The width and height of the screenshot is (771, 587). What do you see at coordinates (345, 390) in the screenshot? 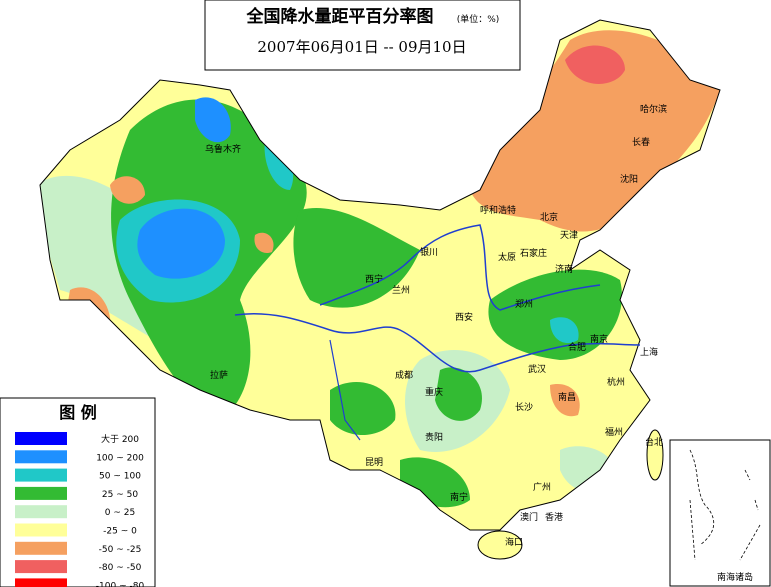
I see `river` at bounding box center [345, 390].